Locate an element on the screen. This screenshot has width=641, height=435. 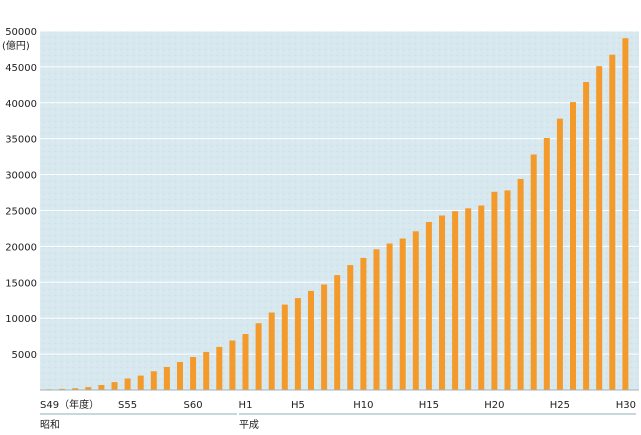
bar-H22 is located at coordinates (520, 284).